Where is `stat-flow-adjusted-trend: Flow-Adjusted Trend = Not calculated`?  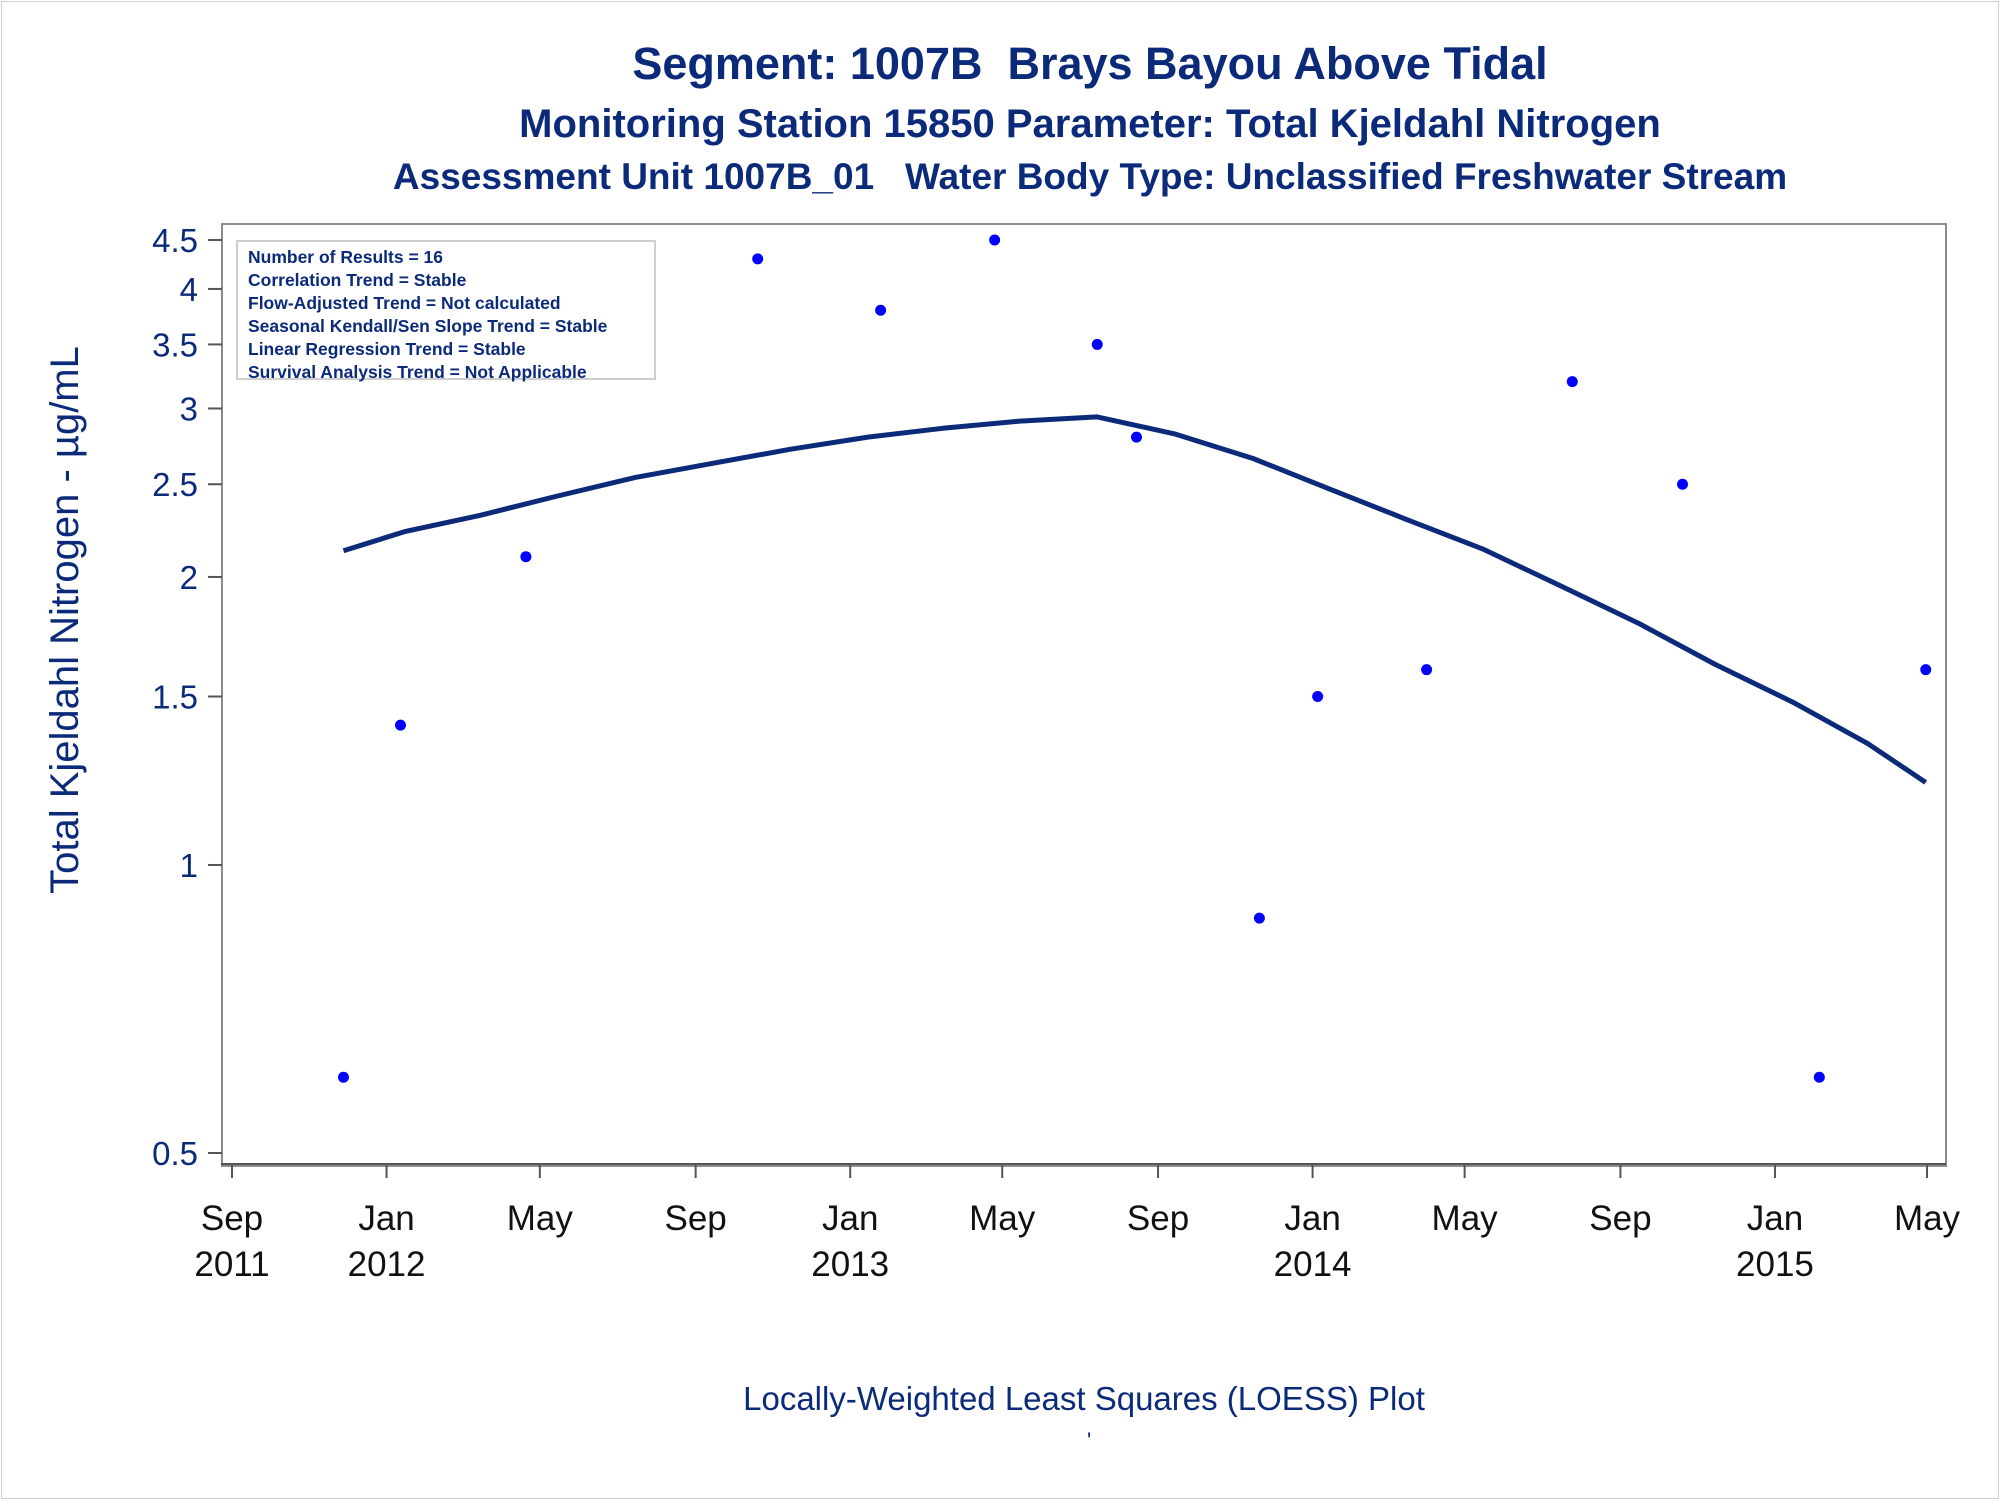 stat-flow-adjusted-trend: Flow-Adjusted Trend = Not calculated is located at coordinates (404, 303).